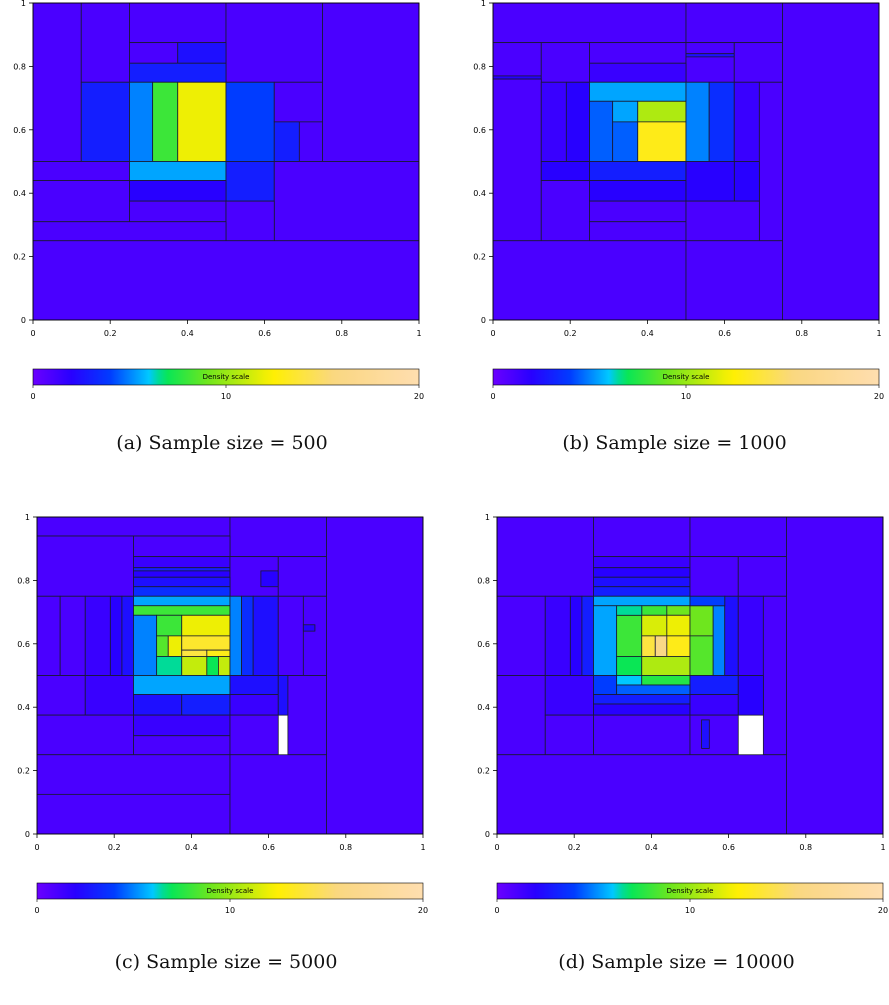 The height and width of the screenshot is (1005, 889). I want to click on y-tick-label: 0.8, so click(23, 580).